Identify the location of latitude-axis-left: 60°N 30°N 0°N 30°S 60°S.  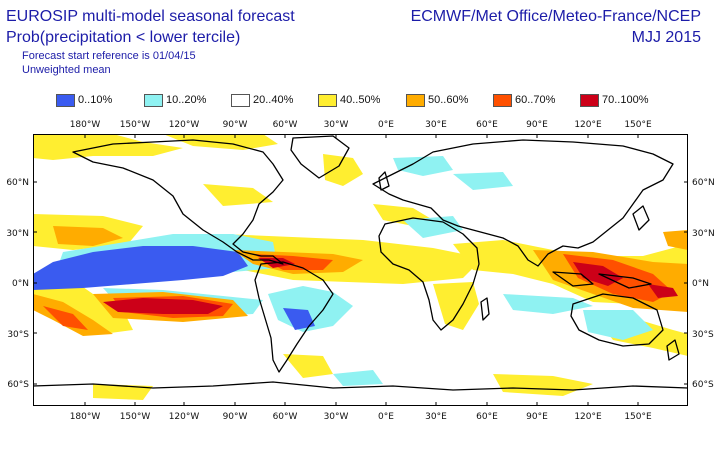
(17, 284).